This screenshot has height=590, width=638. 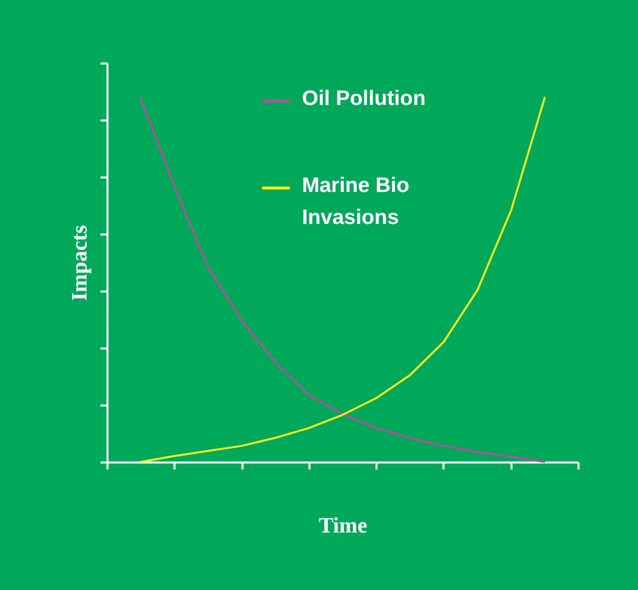 What do you see at coordinates (364, 98) in the screenshot?
I see `legend-label: Oil Pollution` at bounding box center [364, 98].